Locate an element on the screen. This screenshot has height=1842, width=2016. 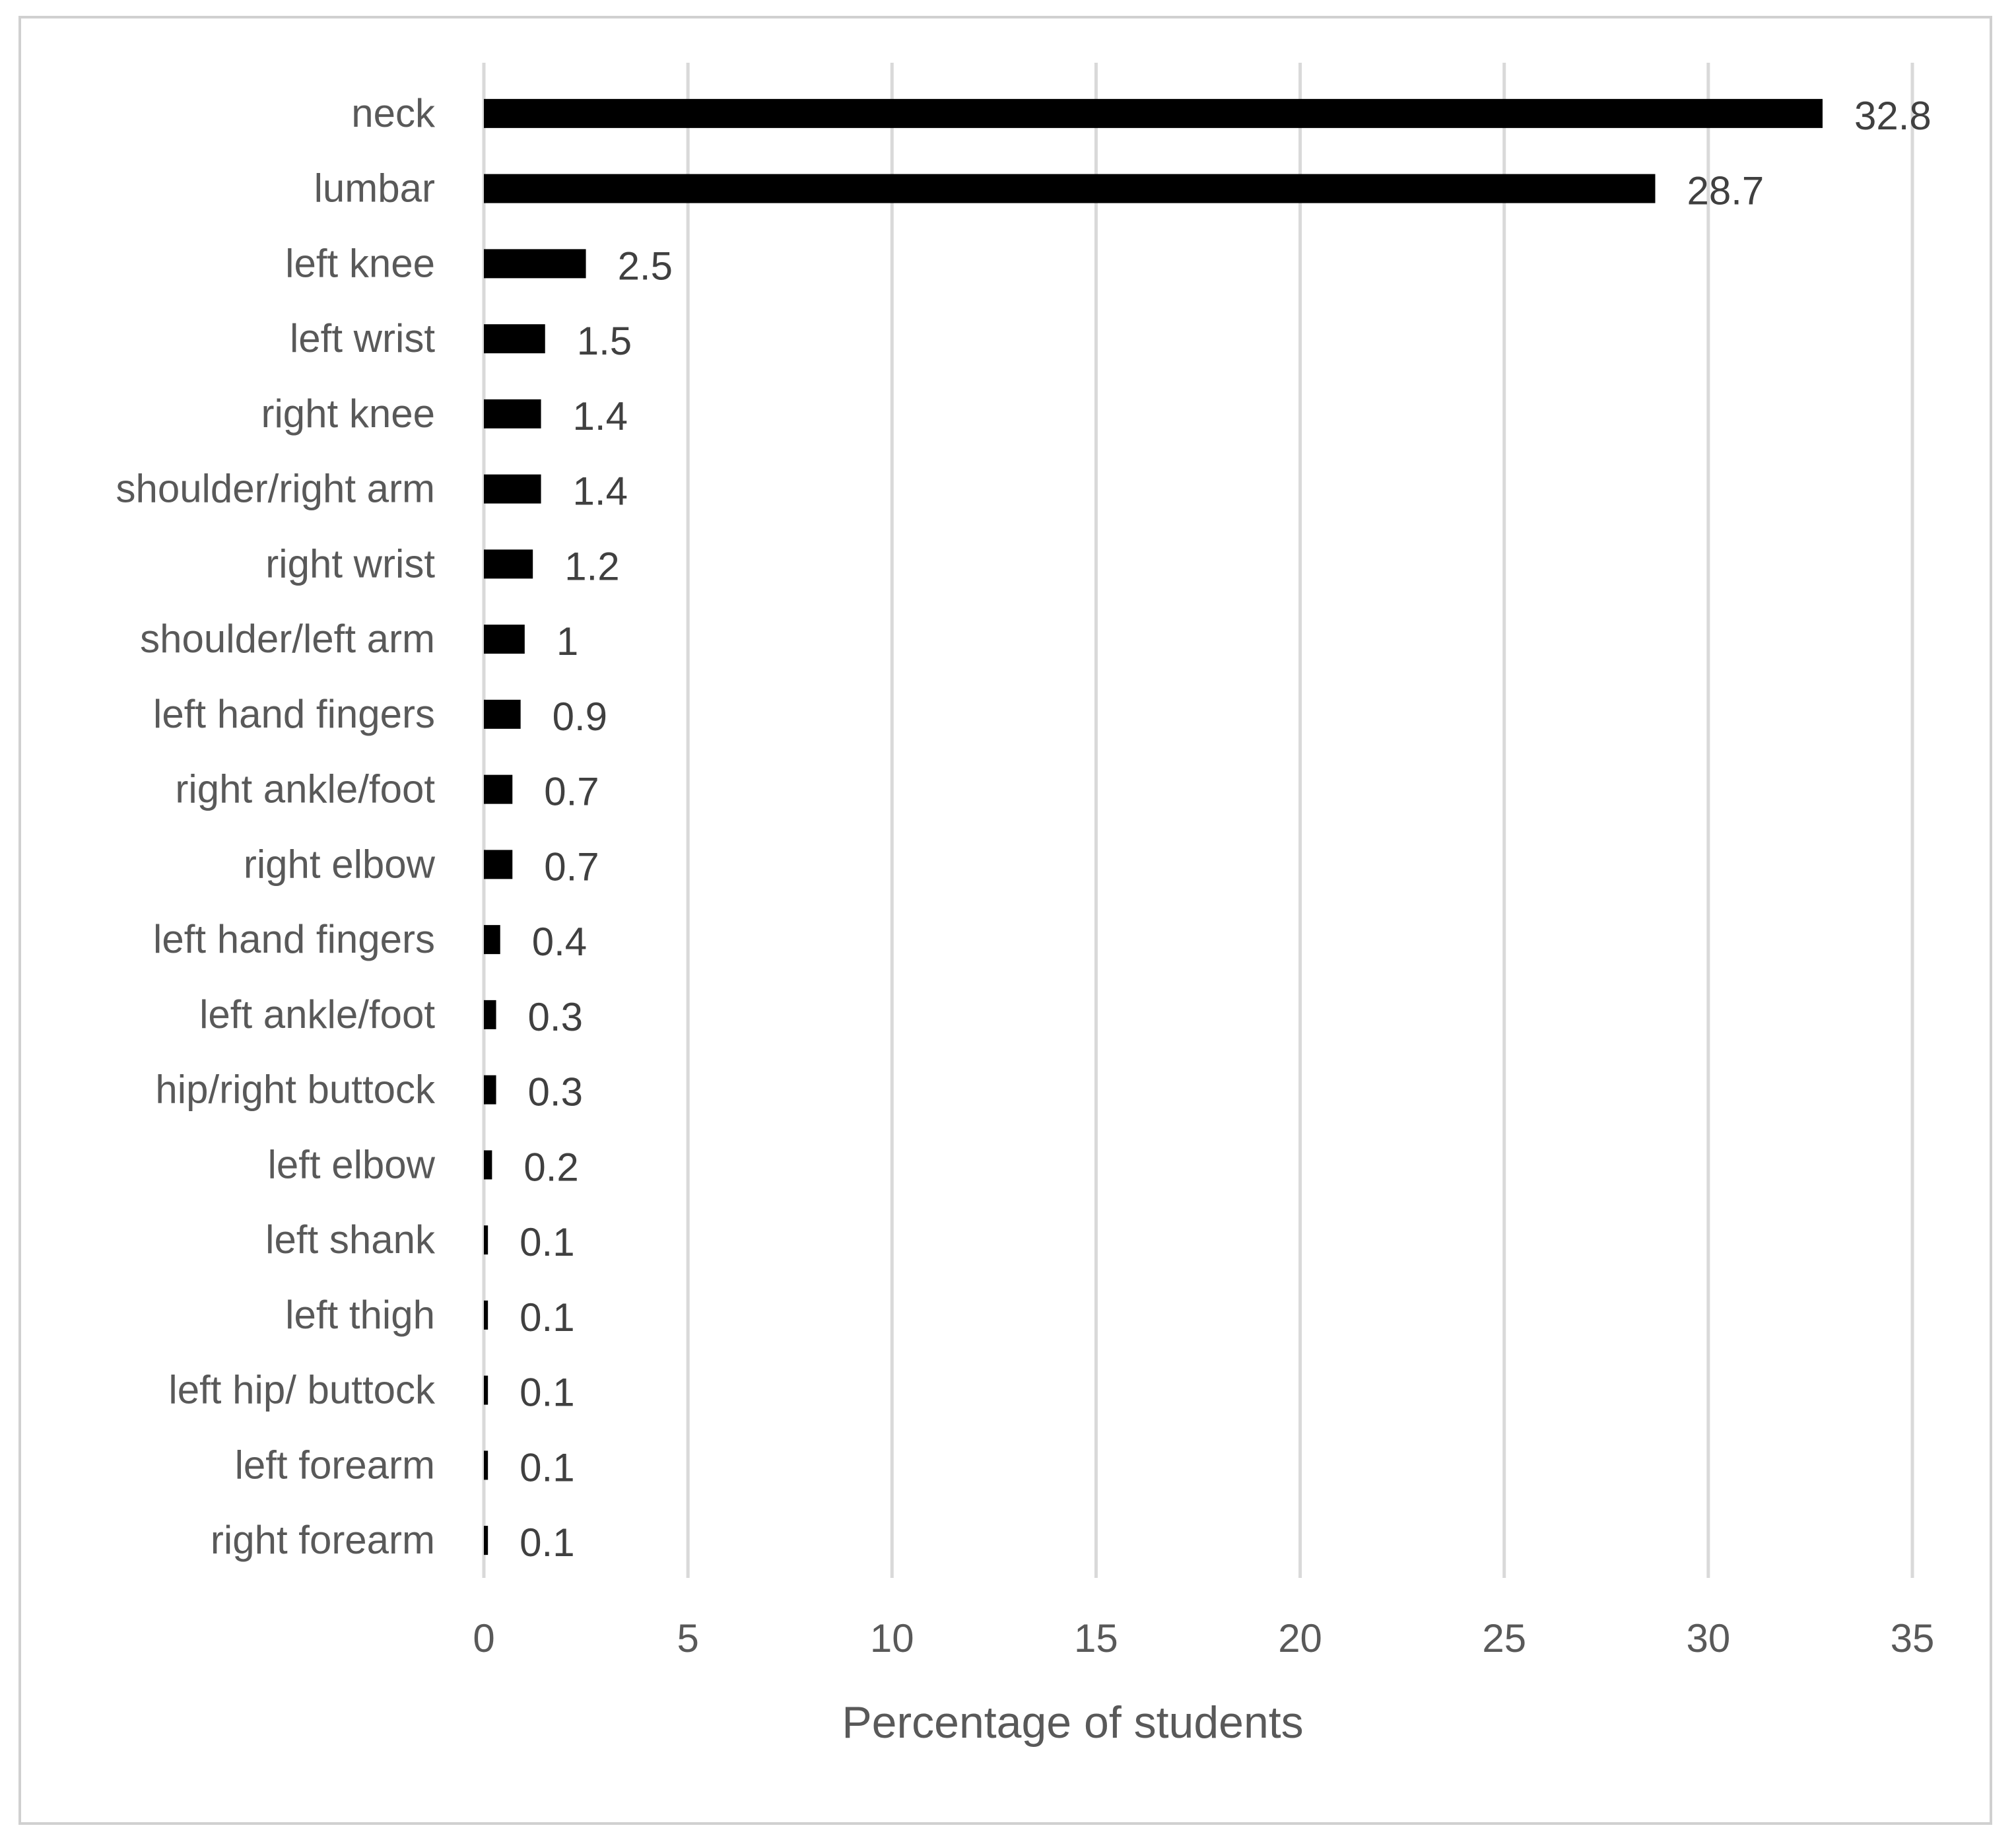
data-label: 1.5 is located at coordinates (604, 341).